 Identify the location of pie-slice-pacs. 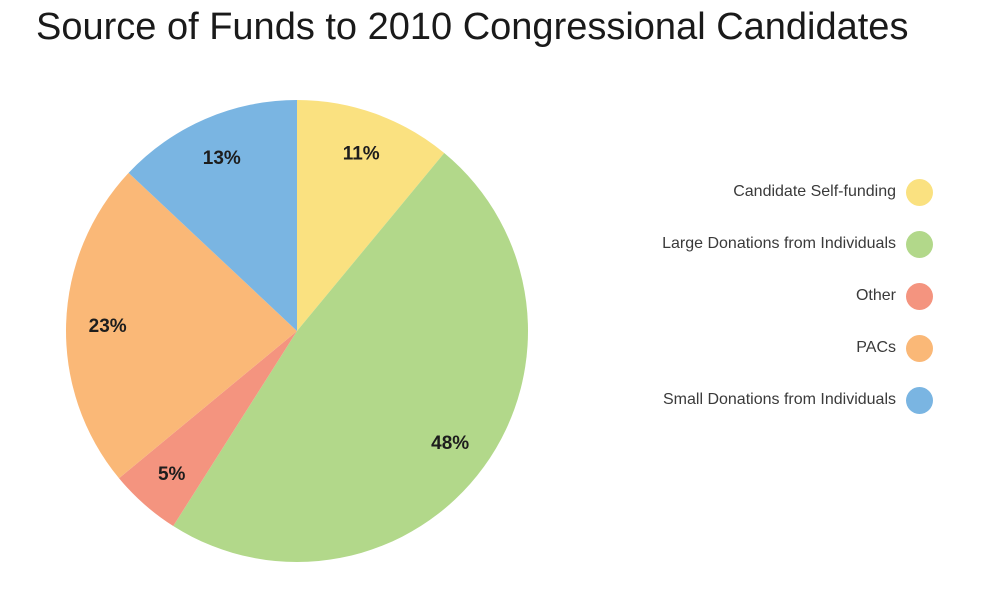
(181, 325).